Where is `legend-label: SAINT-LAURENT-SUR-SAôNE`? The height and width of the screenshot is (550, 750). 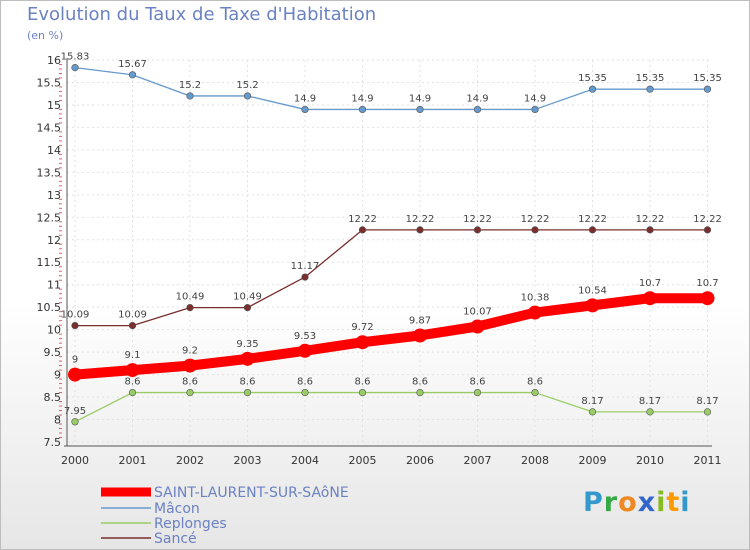 legend-label: SAINT-LAURENT-SUR-SAôNE is located at coordinates (251, 493).